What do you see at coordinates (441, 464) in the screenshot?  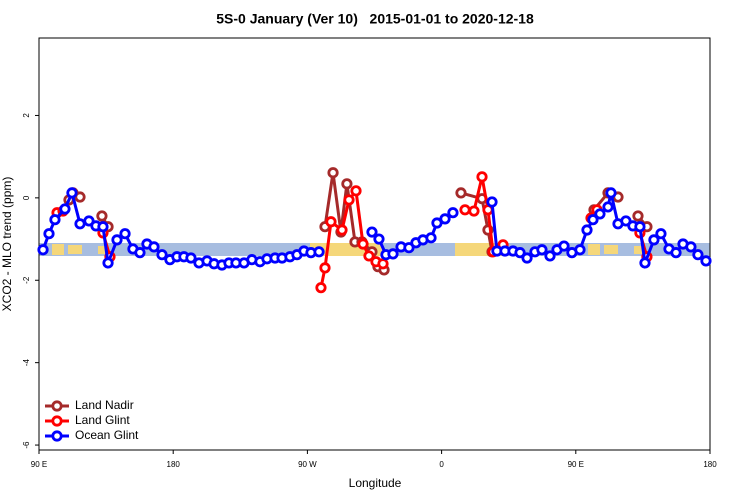 I see `x-tick-label: 0` at bounding box center [441, 464].